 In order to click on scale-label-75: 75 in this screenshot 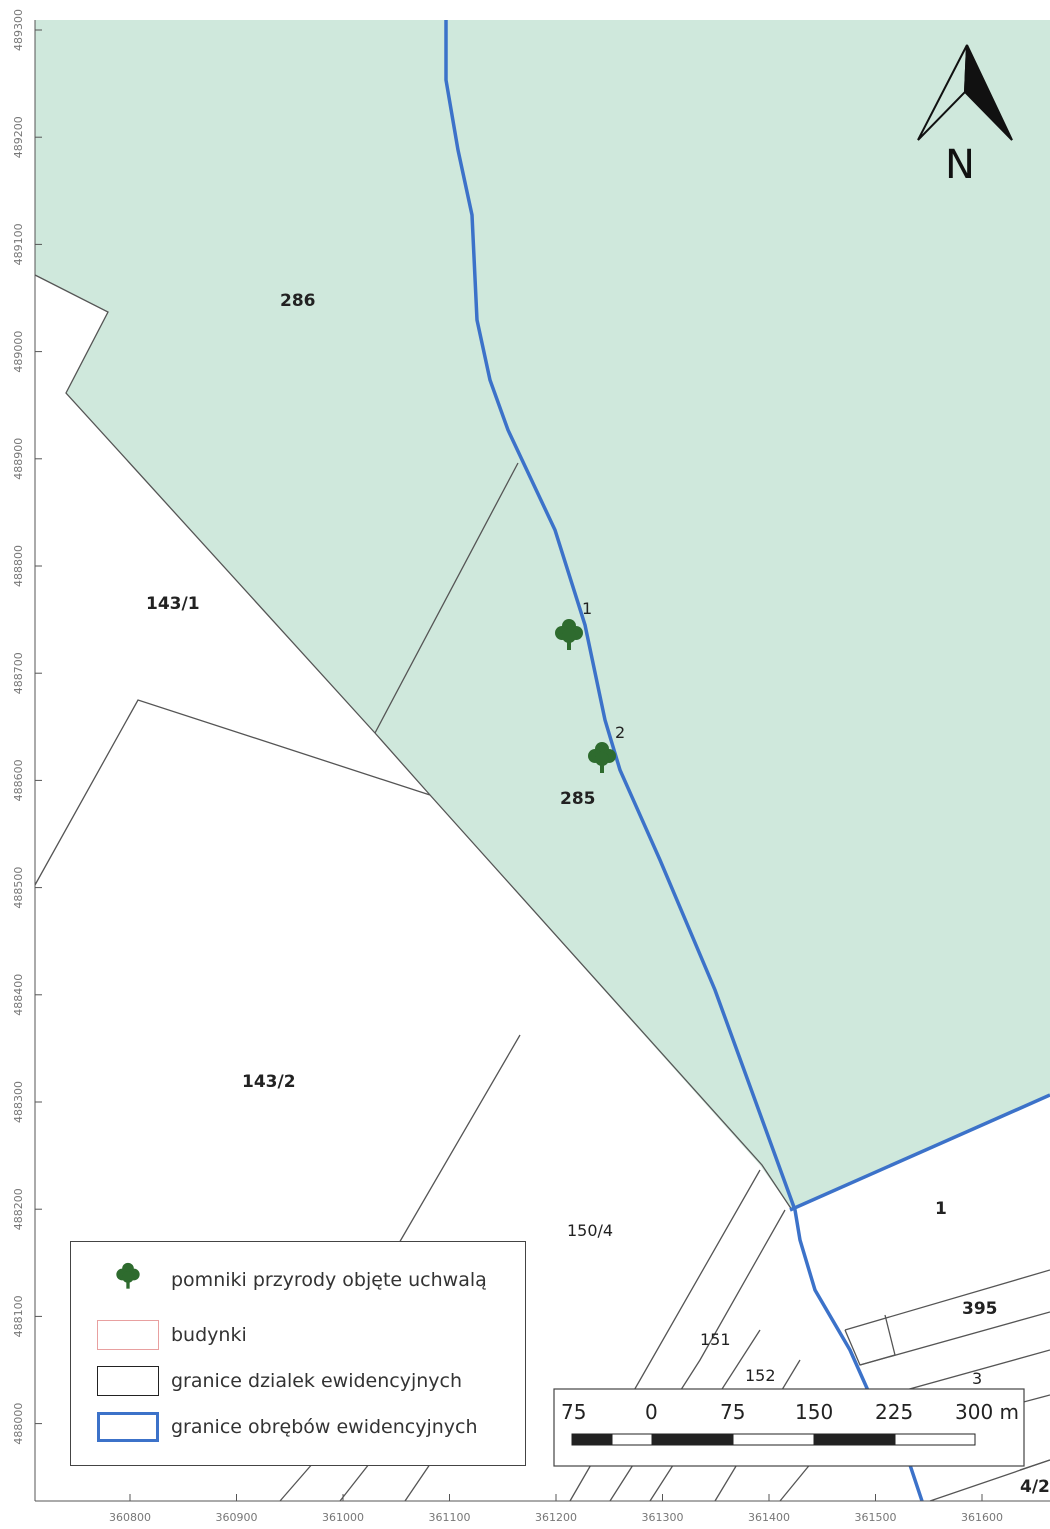, I will do `click(732, 1412)`.